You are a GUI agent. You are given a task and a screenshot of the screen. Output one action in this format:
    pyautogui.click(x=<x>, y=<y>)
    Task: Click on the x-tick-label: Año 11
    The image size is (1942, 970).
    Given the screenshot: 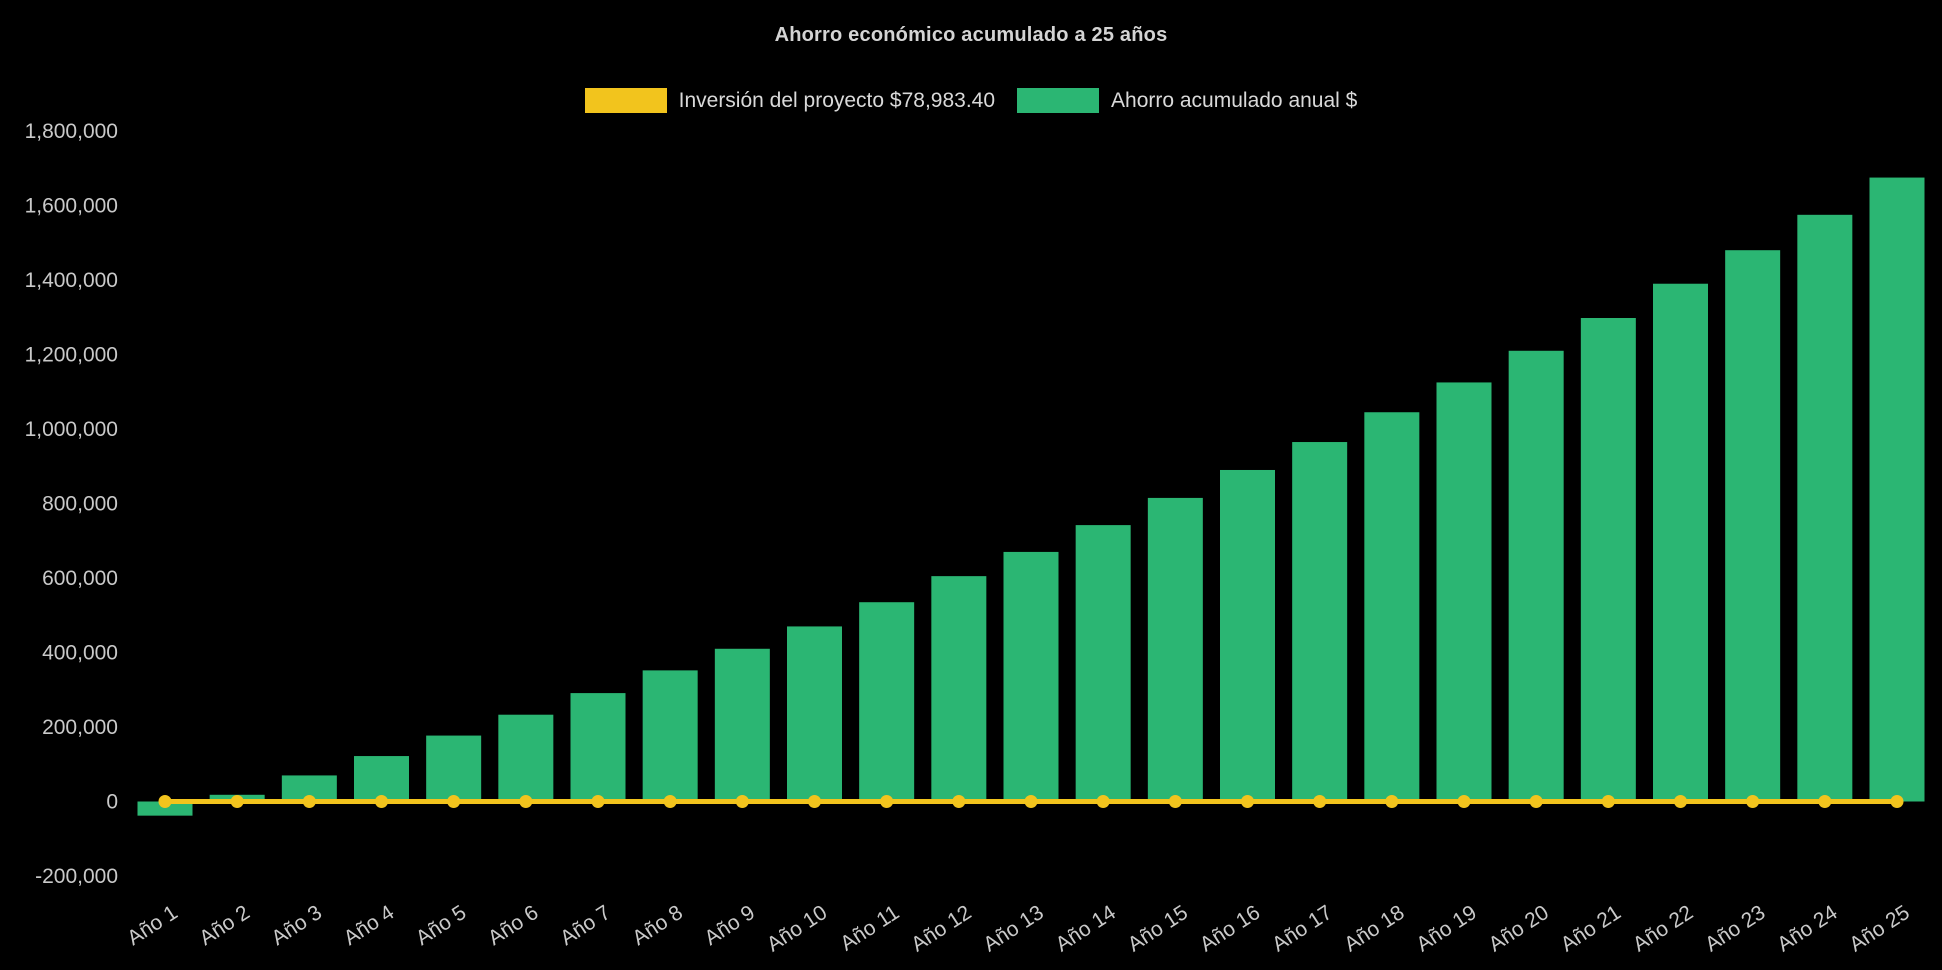 What is the action you would take?
    pyautogui.click(x=869, y=928)
    